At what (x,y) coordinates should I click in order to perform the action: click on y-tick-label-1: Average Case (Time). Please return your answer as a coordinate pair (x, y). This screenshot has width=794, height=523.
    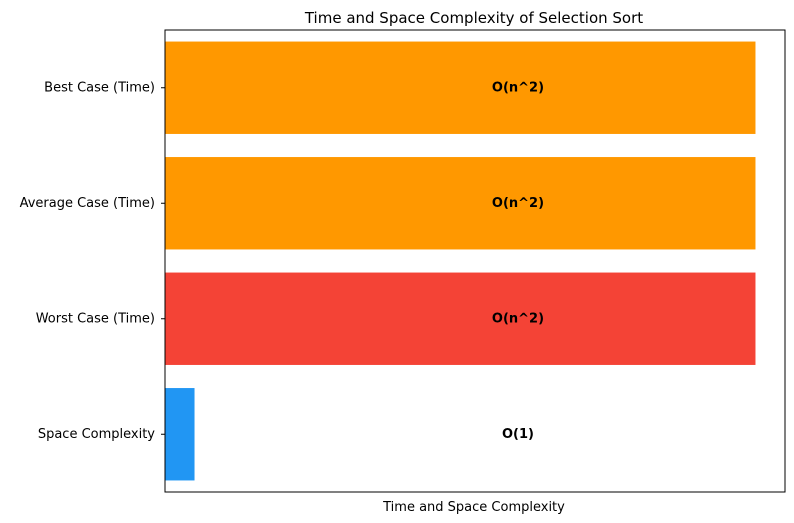
    Looking at the image, I should click on (87, 203).